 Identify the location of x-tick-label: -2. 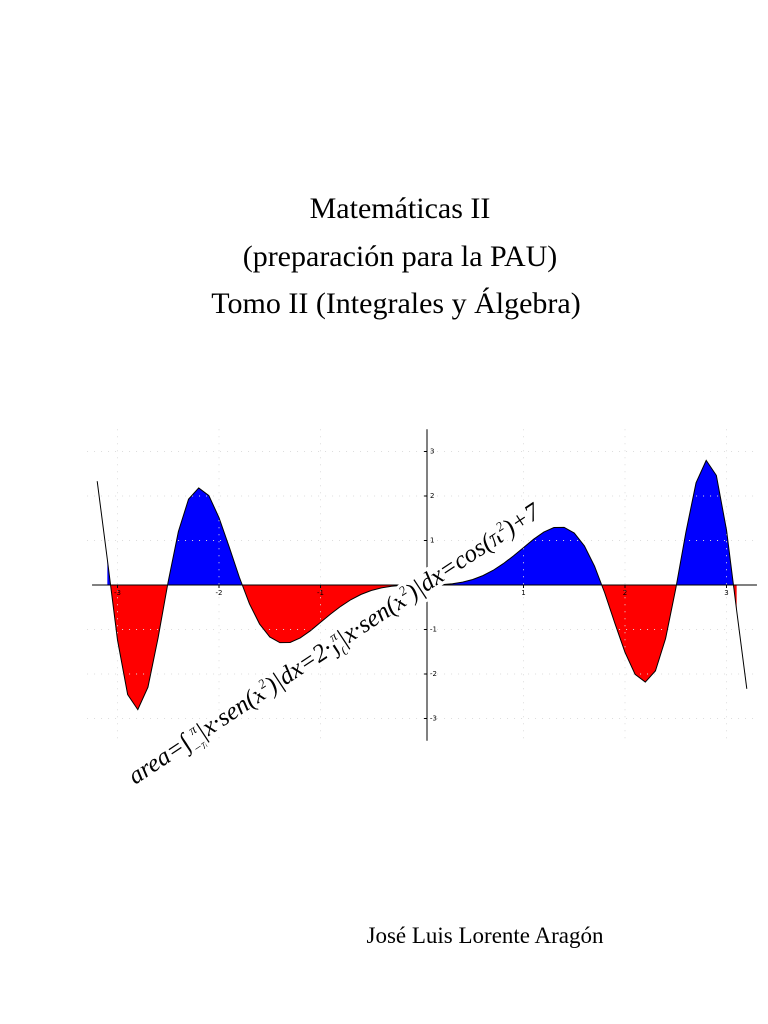
(219, 593).